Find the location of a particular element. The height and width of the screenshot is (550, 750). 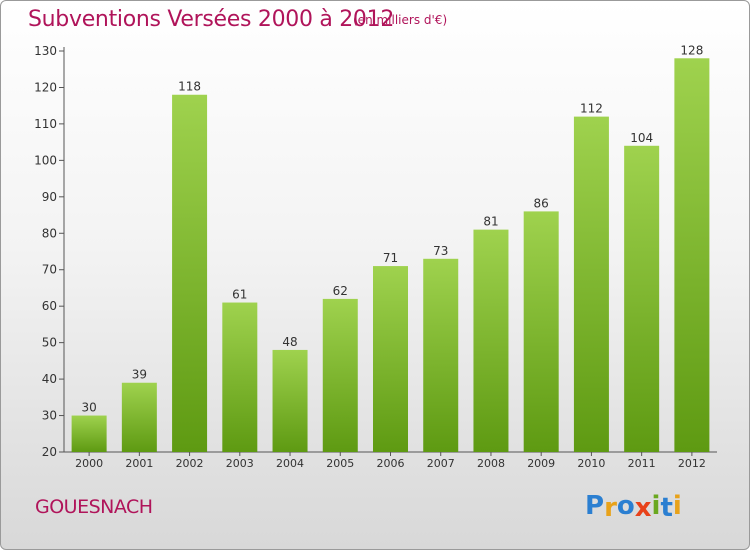

x-tick-label-2006: 2006 is located at coordinates (391, 463).